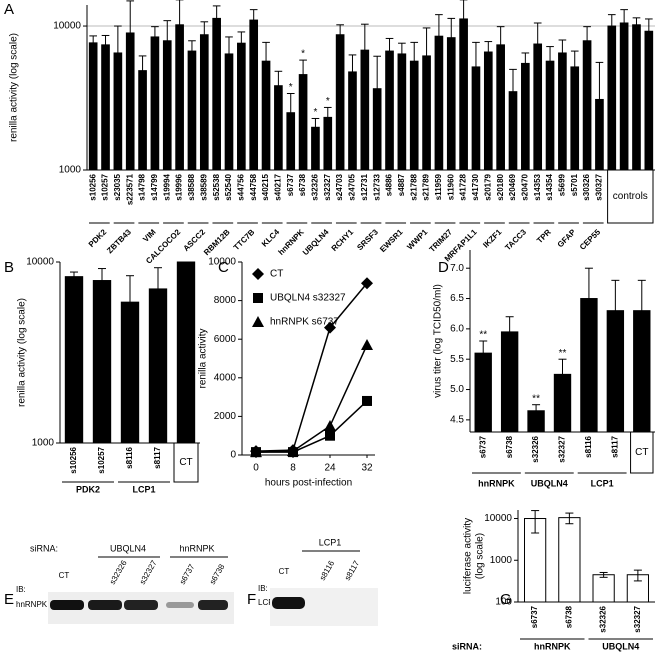  What do you see at coordinates (9, 9) in the screenshot?
I see `panel-letter: A` at bounding box center [9, 9].